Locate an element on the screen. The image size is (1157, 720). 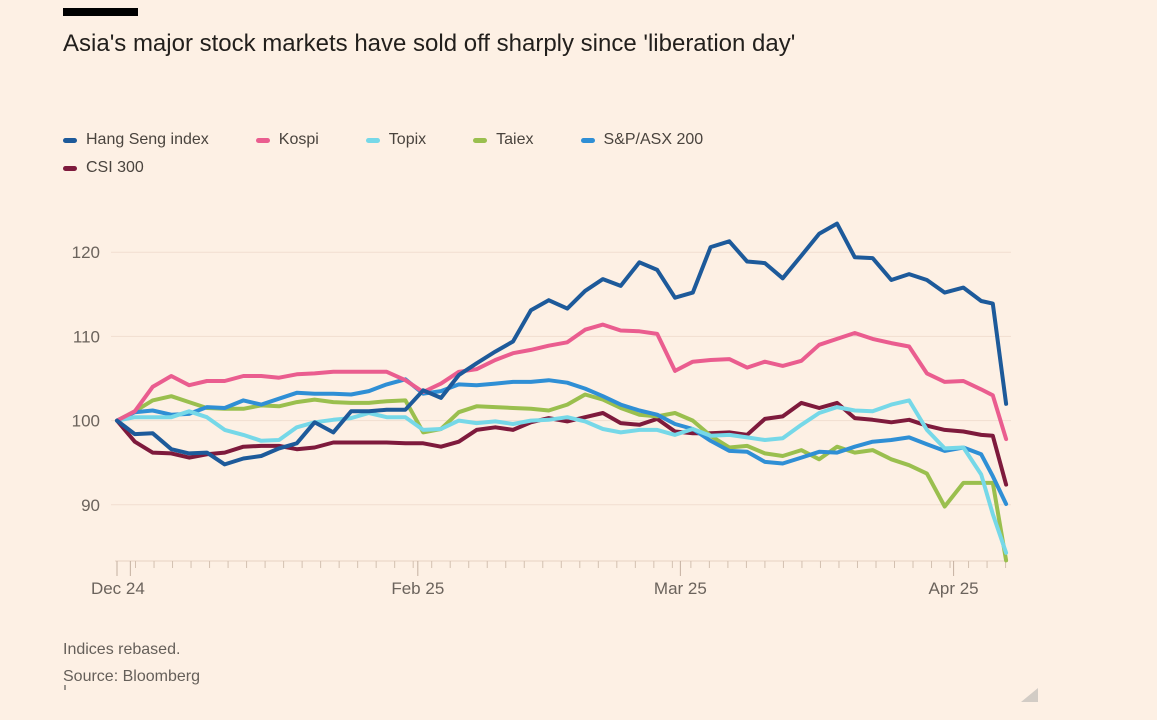
legend-item-taiex: Taiex is located at coordinates (503, 140).